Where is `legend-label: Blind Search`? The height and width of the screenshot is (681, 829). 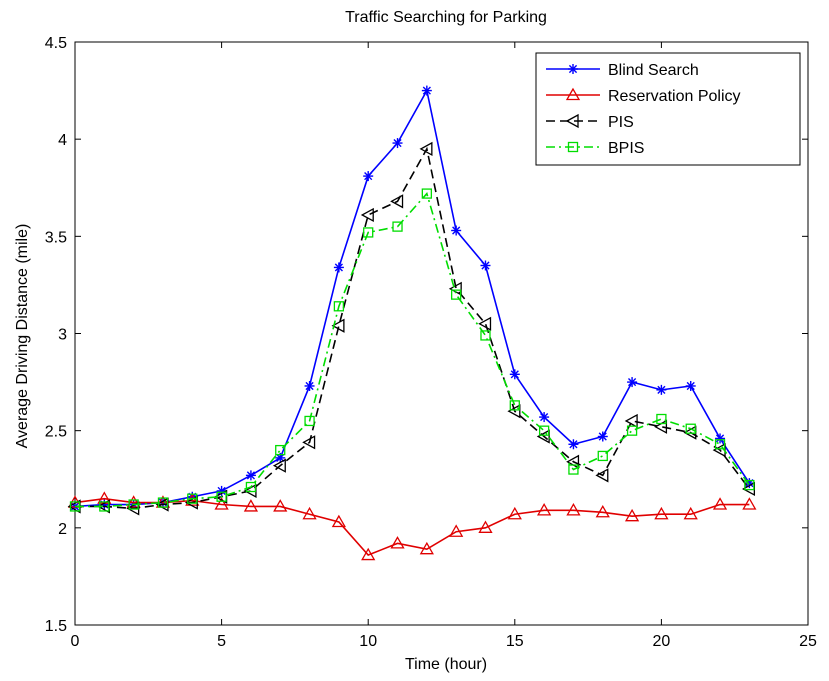
legend-label: Blind Search is located at coordinates (653, 70).